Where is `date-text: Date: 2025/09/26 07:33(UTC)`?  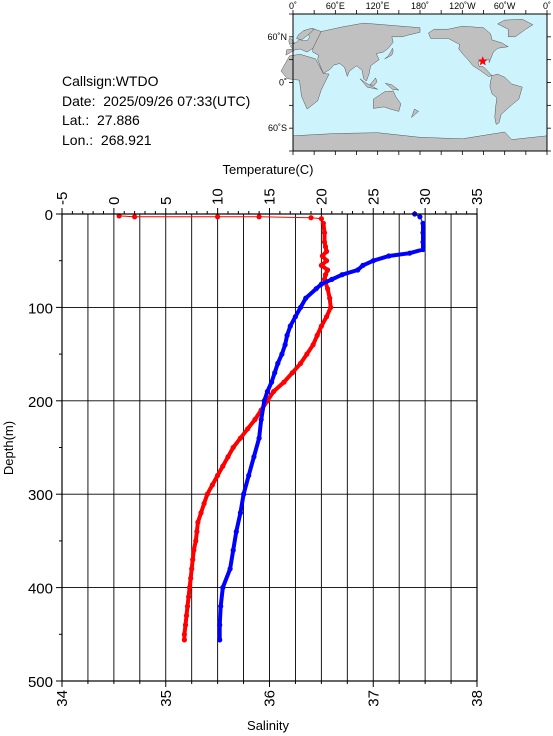
date-text: Date: 2025/09/26 07:33(UTC) is located at coordinates (156, 100).